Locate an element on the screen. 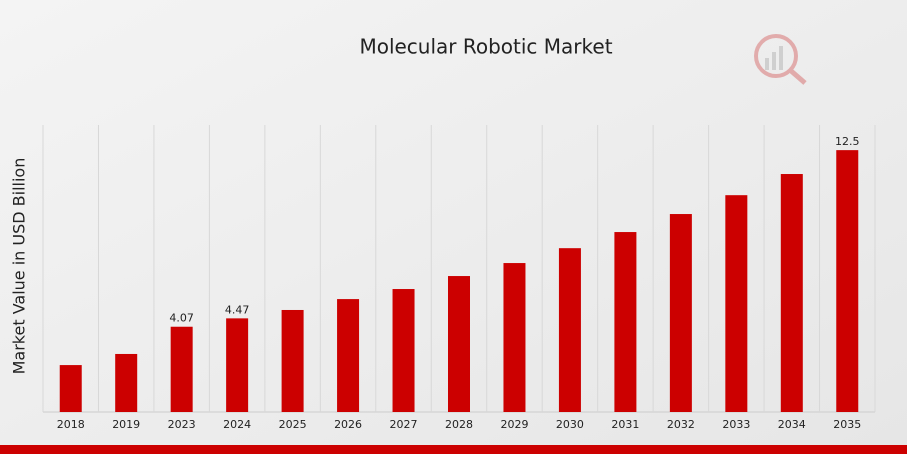  chart-title: Molecular Robotic Market is located at coordinates (485, 47).